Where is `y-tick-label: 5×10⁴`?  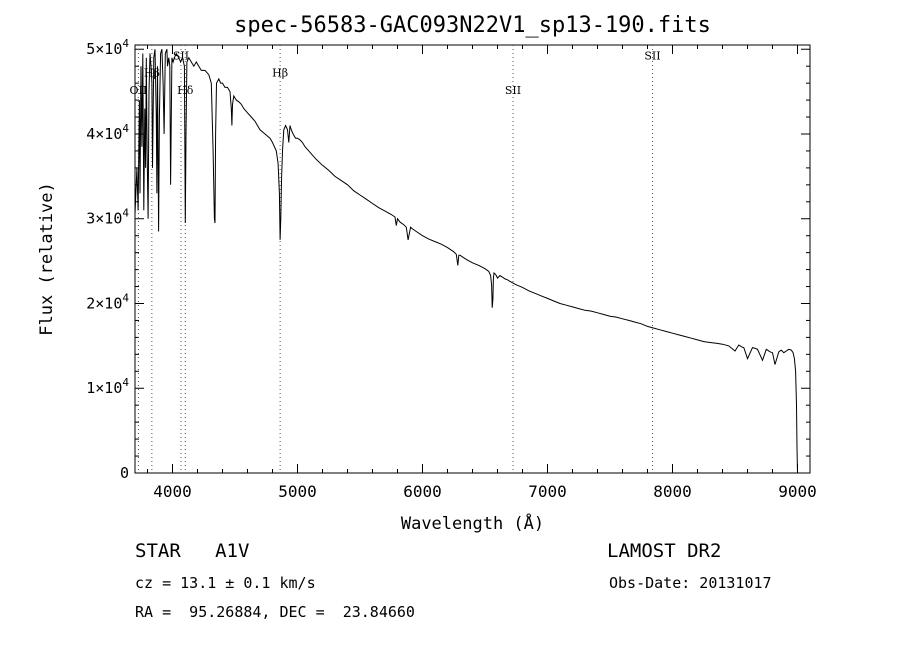
y-tick-label: 5×10⁴ is located at coordinates (107, 47).